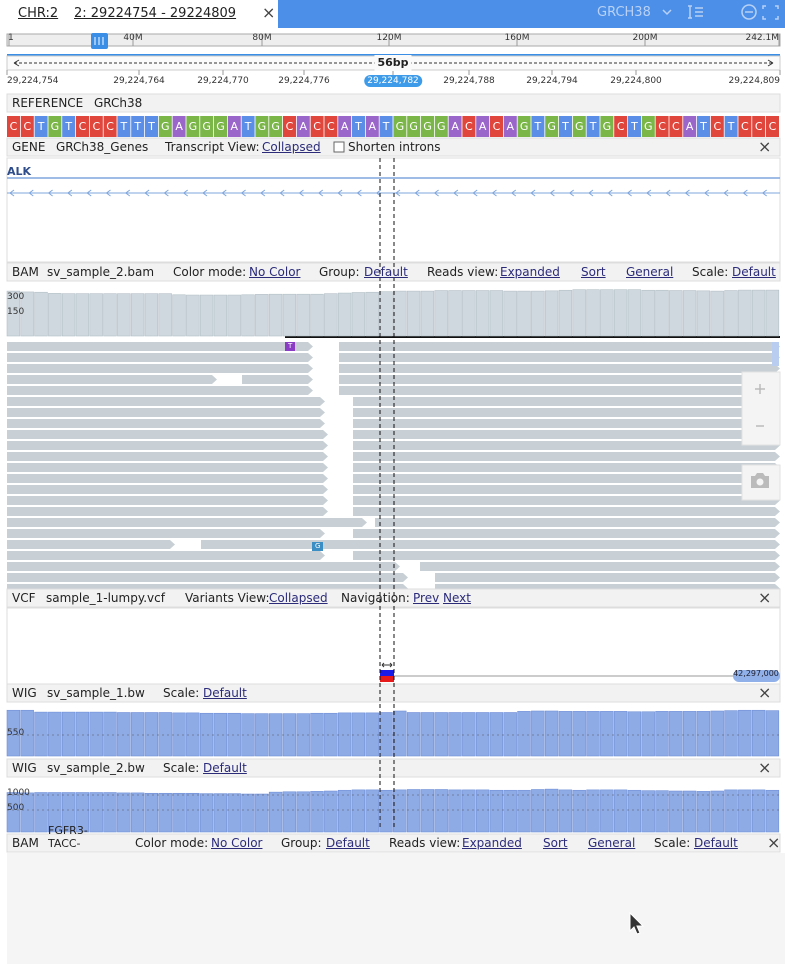  I want to click on variant-top, so click(387, 673).